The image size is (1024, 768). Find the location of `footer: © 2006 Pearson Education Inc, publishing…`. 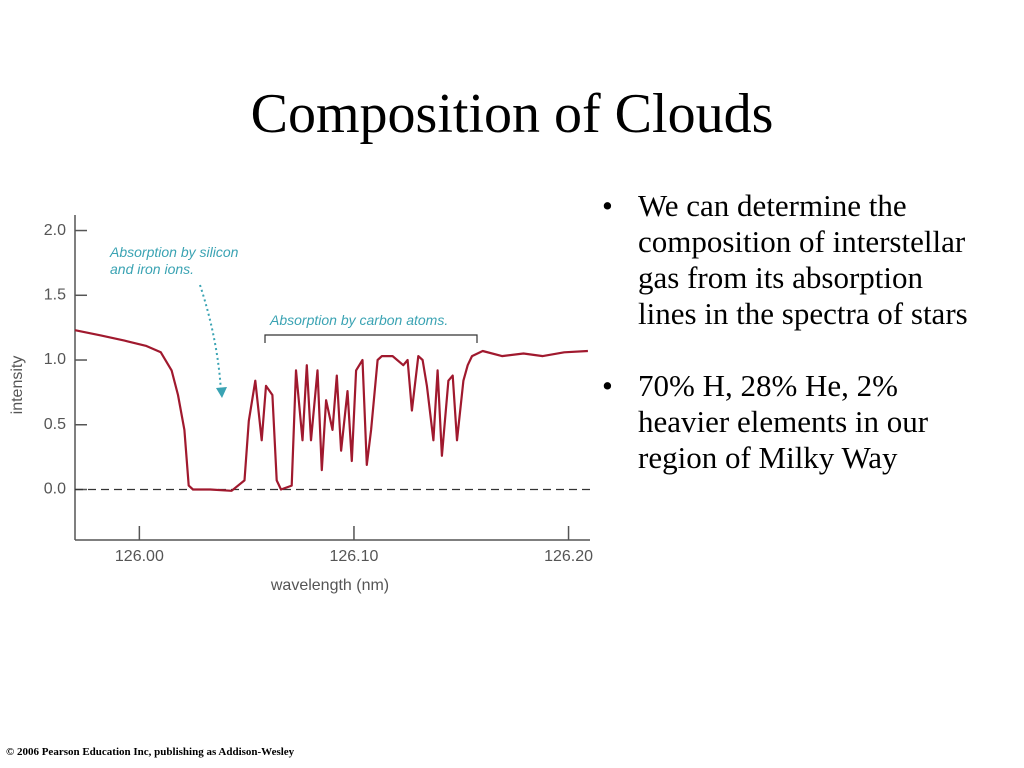

footer: © 2006 Pearson Education Inc, publishing… is located at coordinates (150, 752).